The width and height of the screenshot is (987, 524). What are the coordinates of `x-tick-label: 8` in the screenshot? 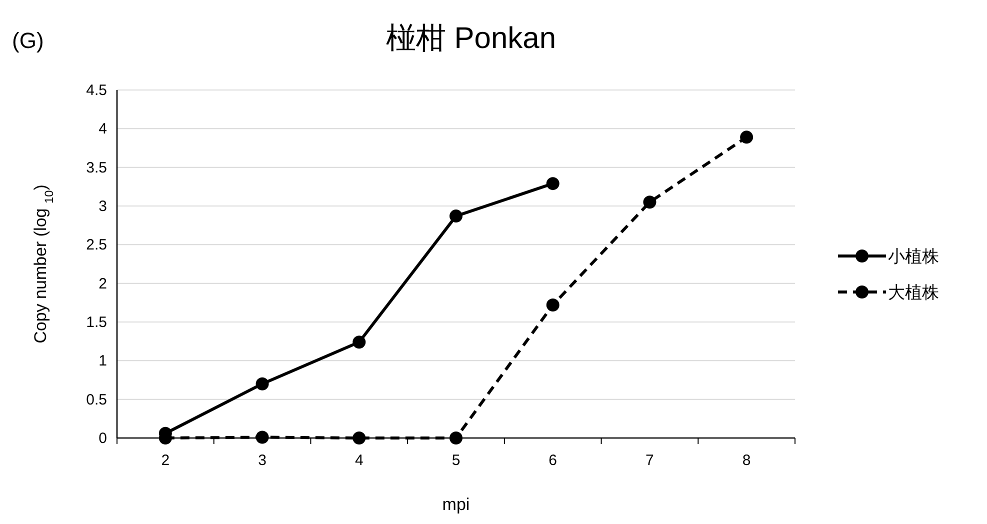 It's located at (746, 460).